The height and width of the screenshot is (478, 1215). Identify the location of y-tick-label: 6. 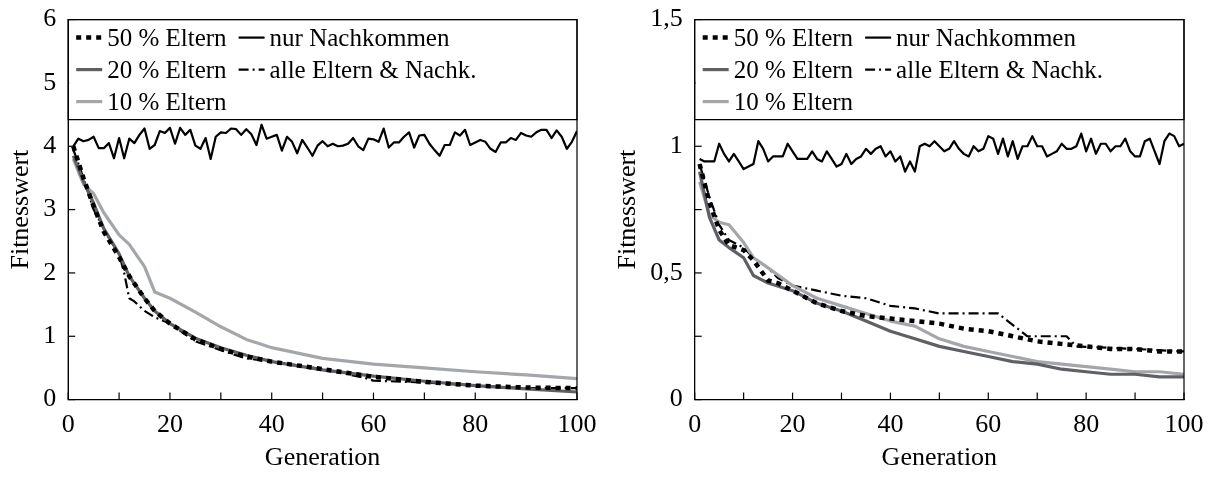
(50, 18).